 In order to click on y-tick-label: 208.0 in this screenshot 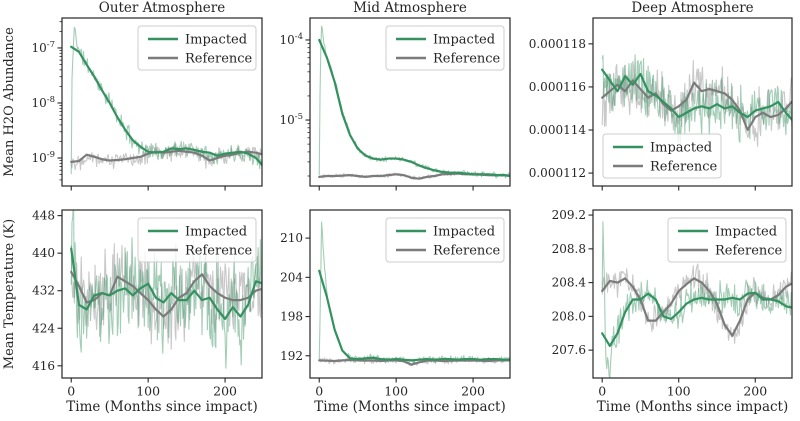, I will do `click(569, 316)`.